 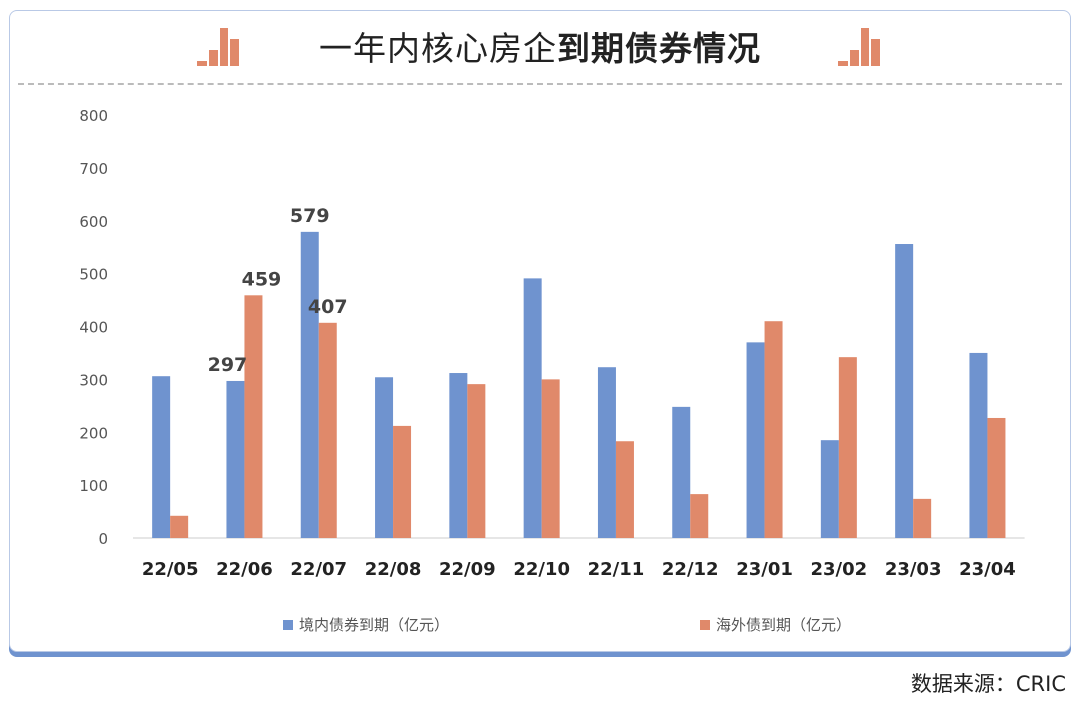 What do you see at coordinates (103, 539) in the screenshot?
I see `y-tick-label: 0` at bounding box center [103, 539].